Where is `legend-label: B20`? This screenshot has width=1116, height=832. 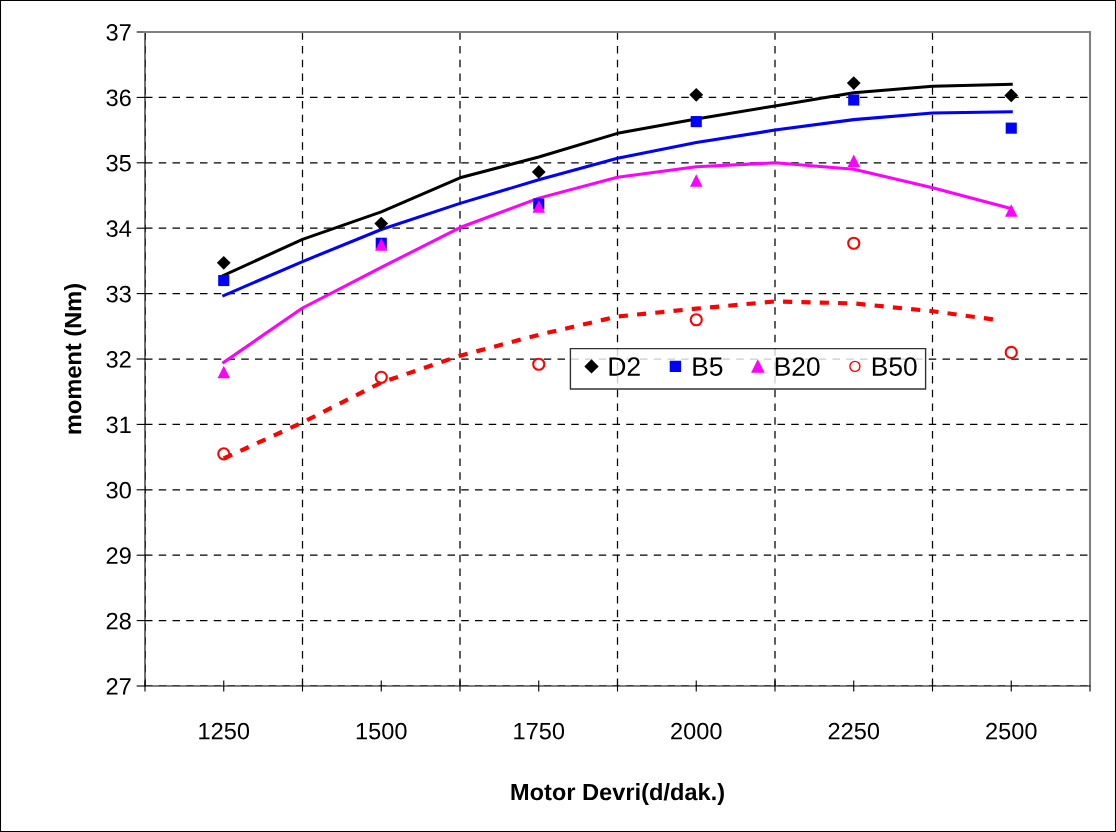
legend-label: B20 is located at coordinates (797, 366).